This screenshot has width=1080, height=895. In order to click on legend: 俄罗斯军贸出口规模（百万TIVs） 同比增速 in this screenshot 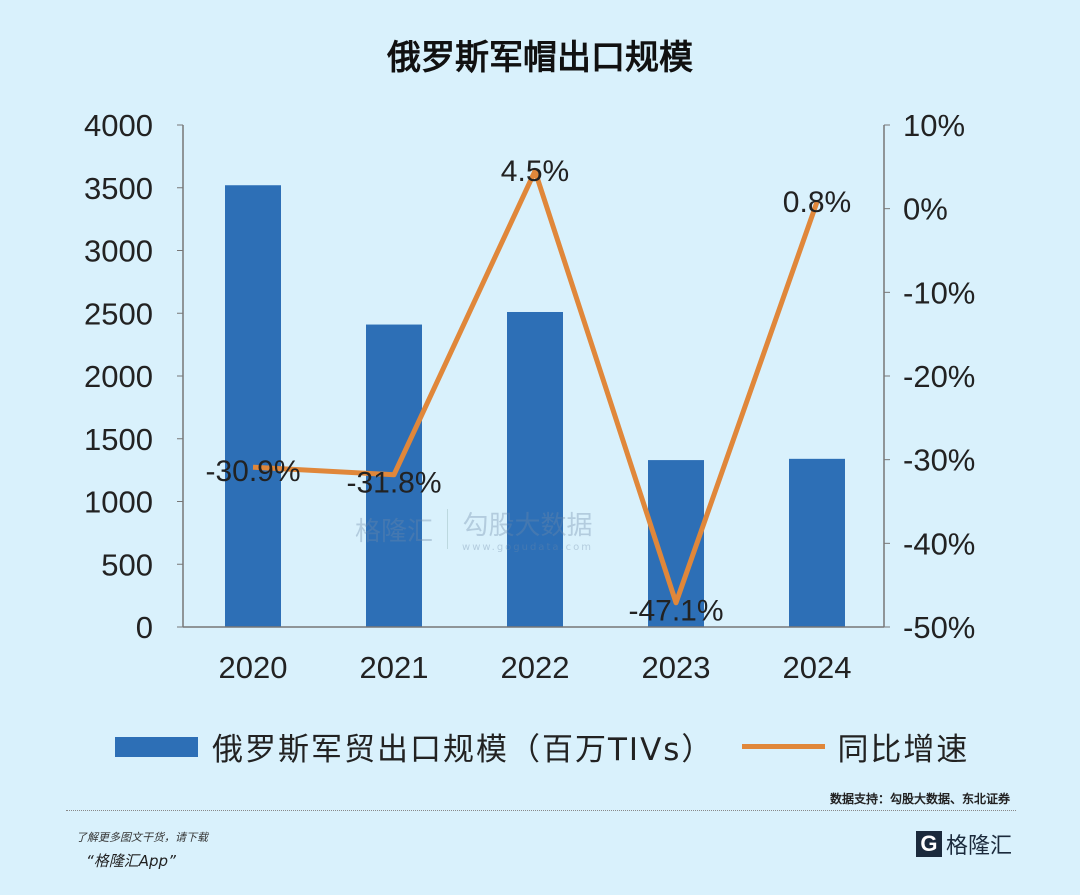, I will do `click(542, 746)`.